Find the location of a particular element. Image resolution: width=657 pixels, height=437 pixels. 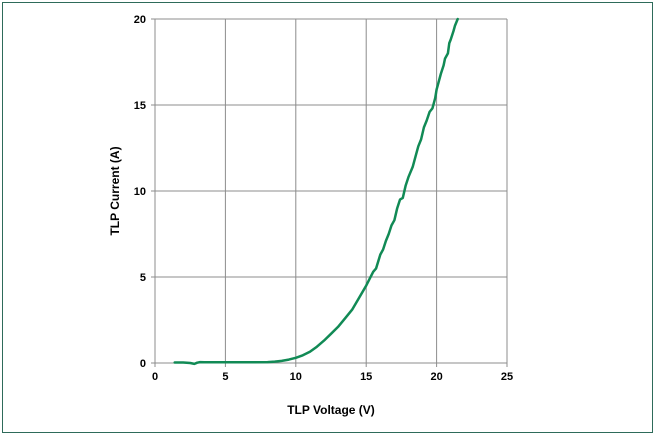

y-tick-label: 15 is located at coordinates (140, 106).